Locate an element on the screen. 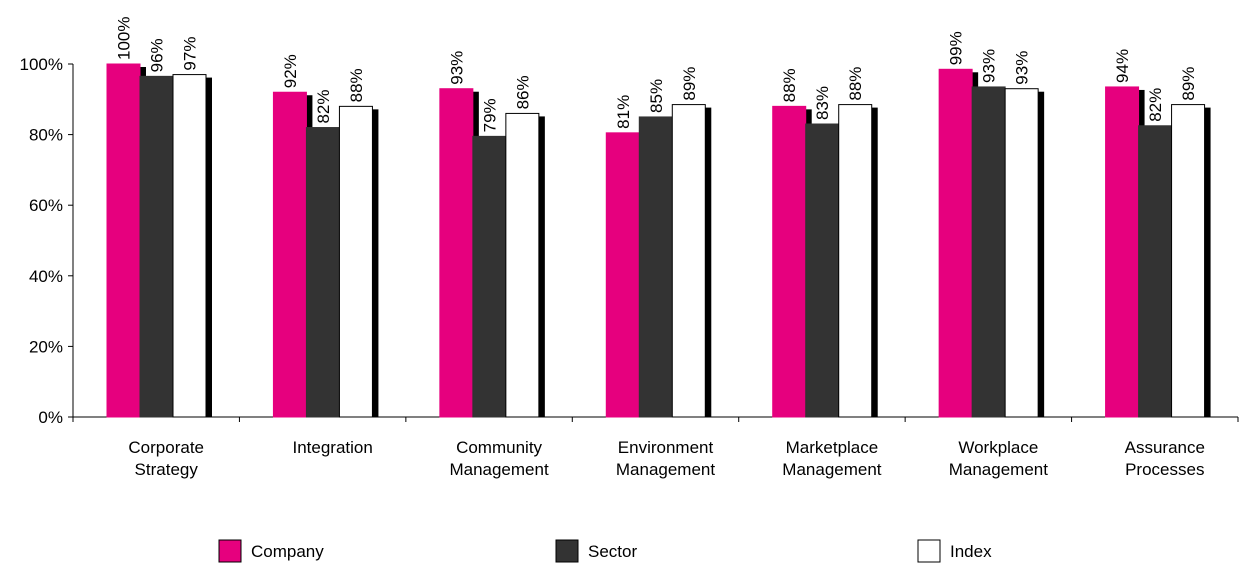  y-tick-label: 60% is located at coordinates (46, 205).